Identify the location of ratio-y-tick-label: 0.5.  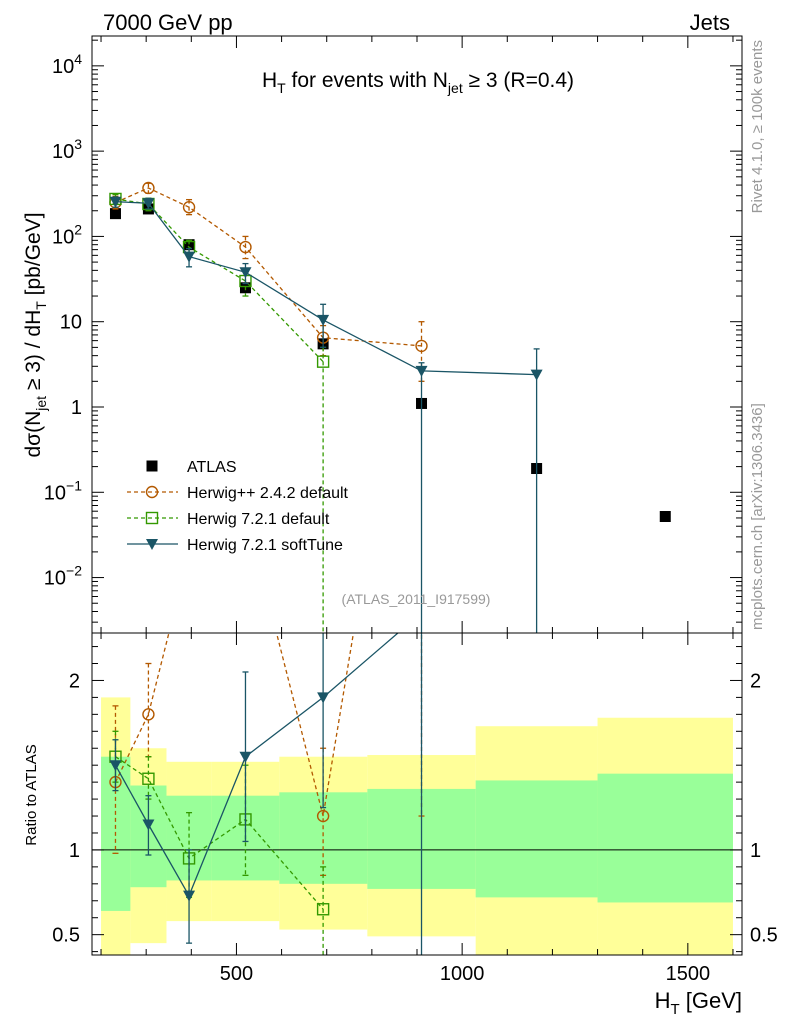
(66, 936).